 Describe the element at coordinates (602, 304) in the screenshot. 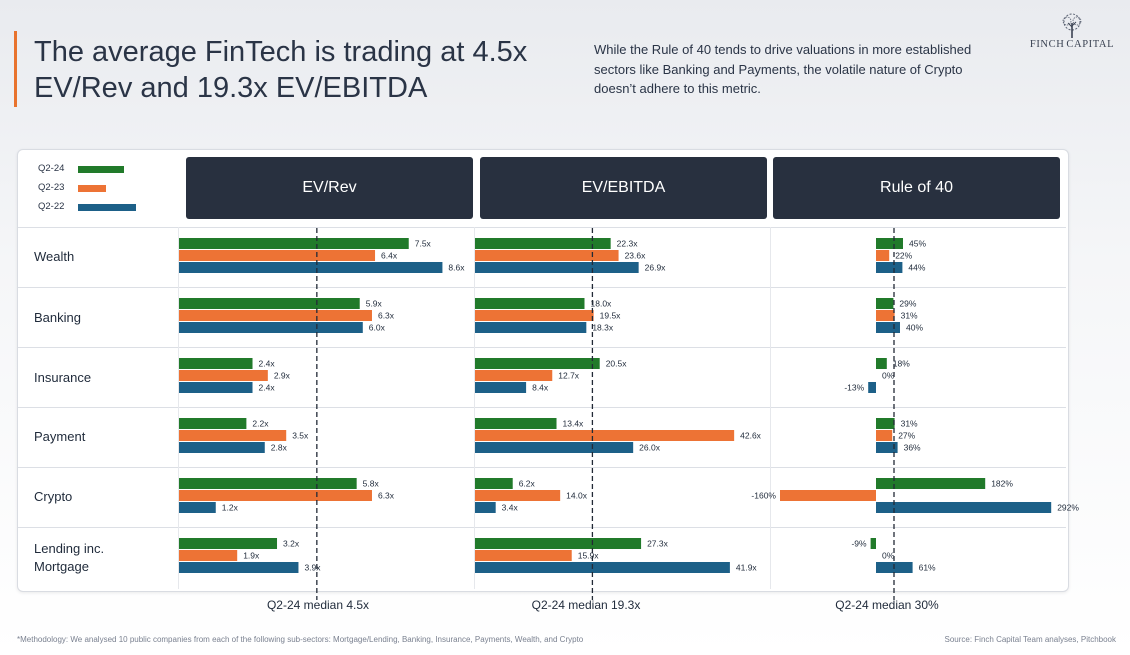

I see `data-label: 18.0x` at that location.